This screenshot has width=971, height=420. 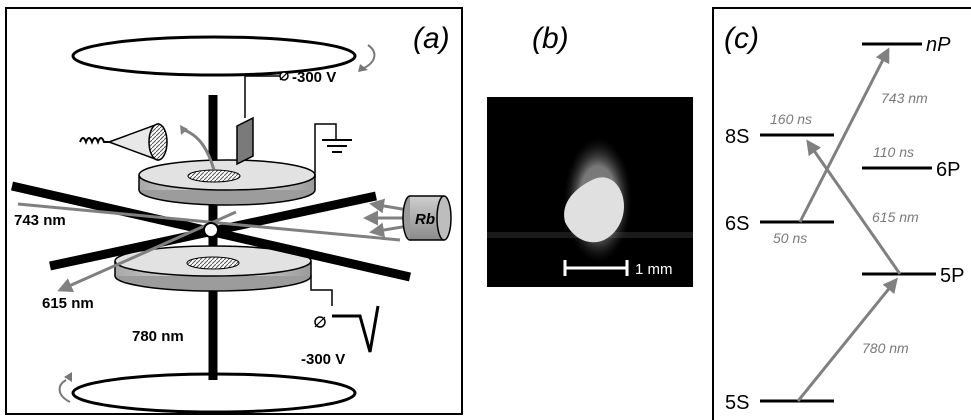 I want to click on panel-c-label: (c), so click(x=741, y=38).